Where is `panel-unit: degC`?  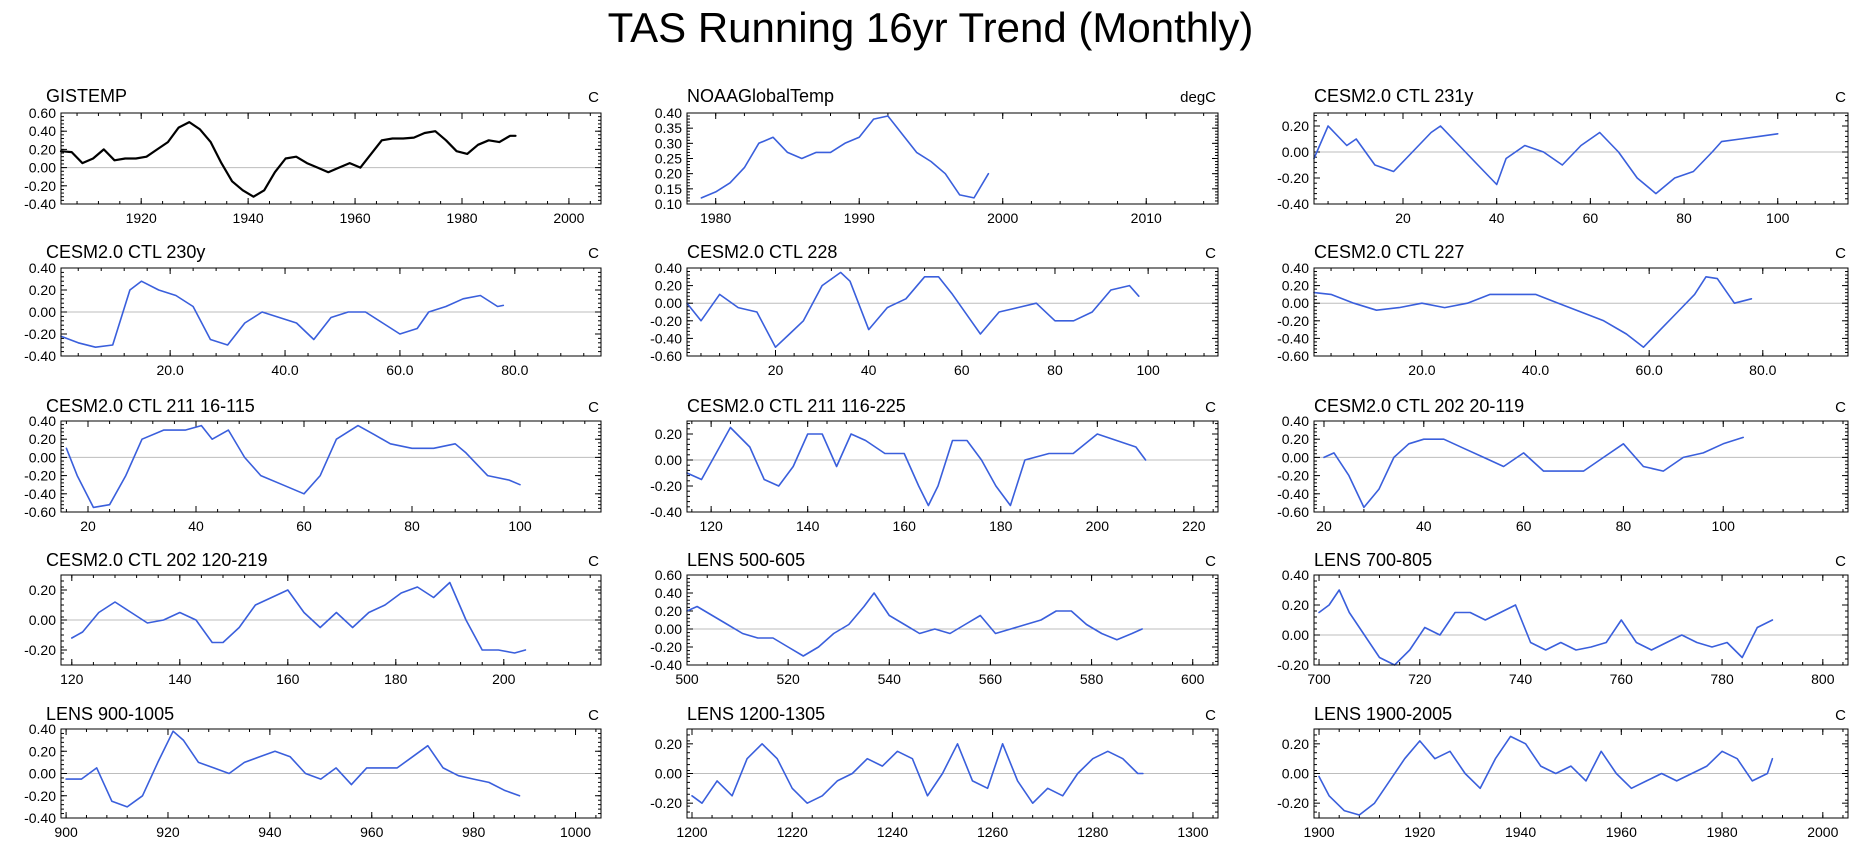 panel-unit: degC is located at coordinates (1198, 97).